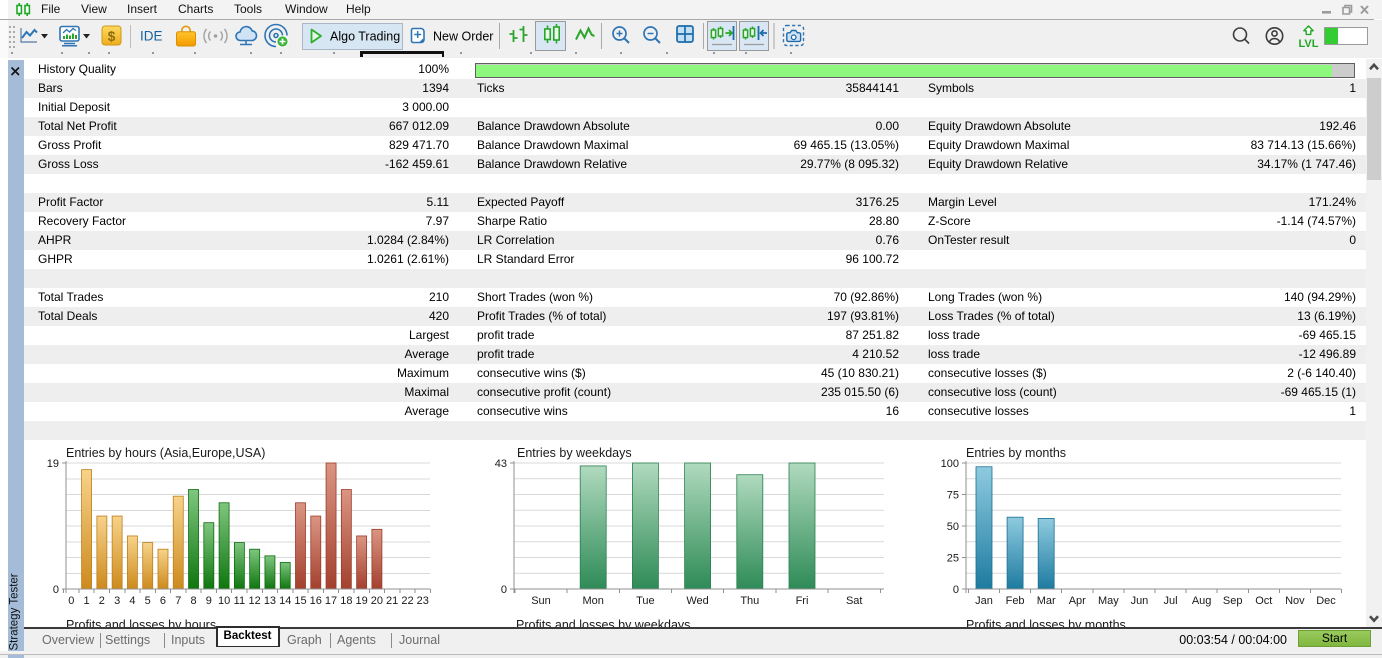 This screenshot has width=1382, height=658. What do you see at coordinates (423, 601) in the screenshot?
I see `svg-text: 23` at bounding box center [423, 601].